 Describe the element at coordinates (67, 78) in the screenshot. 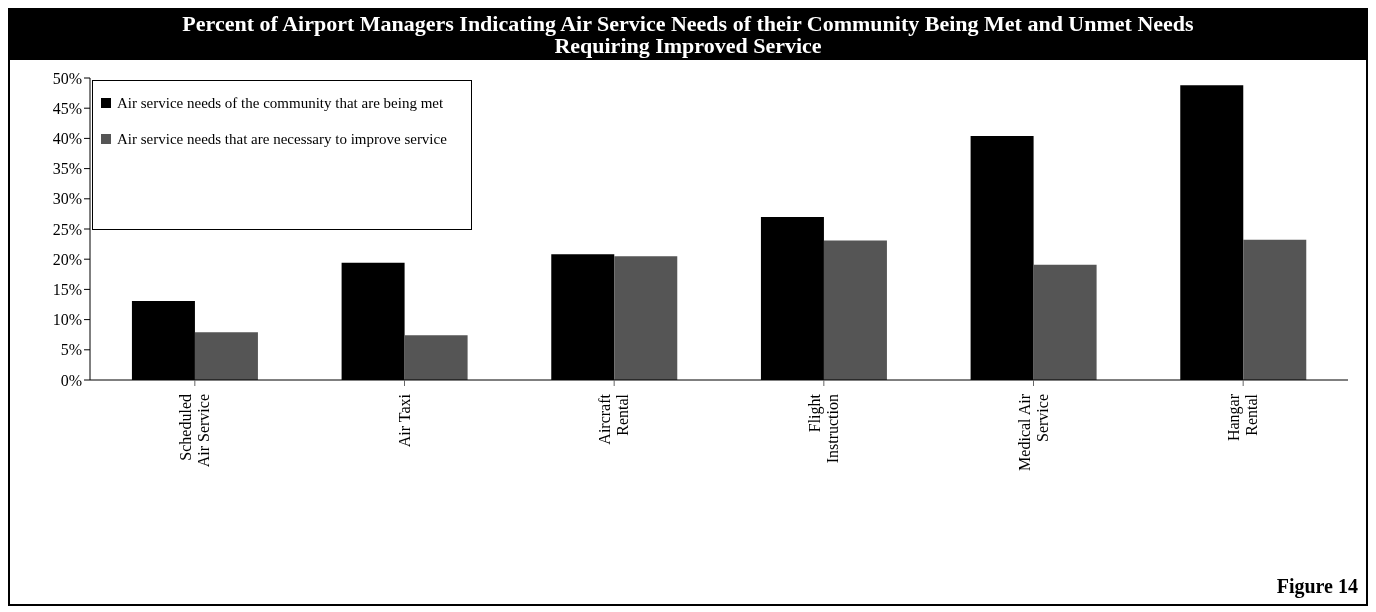

I see `y-tick-label: 50%` at that location.